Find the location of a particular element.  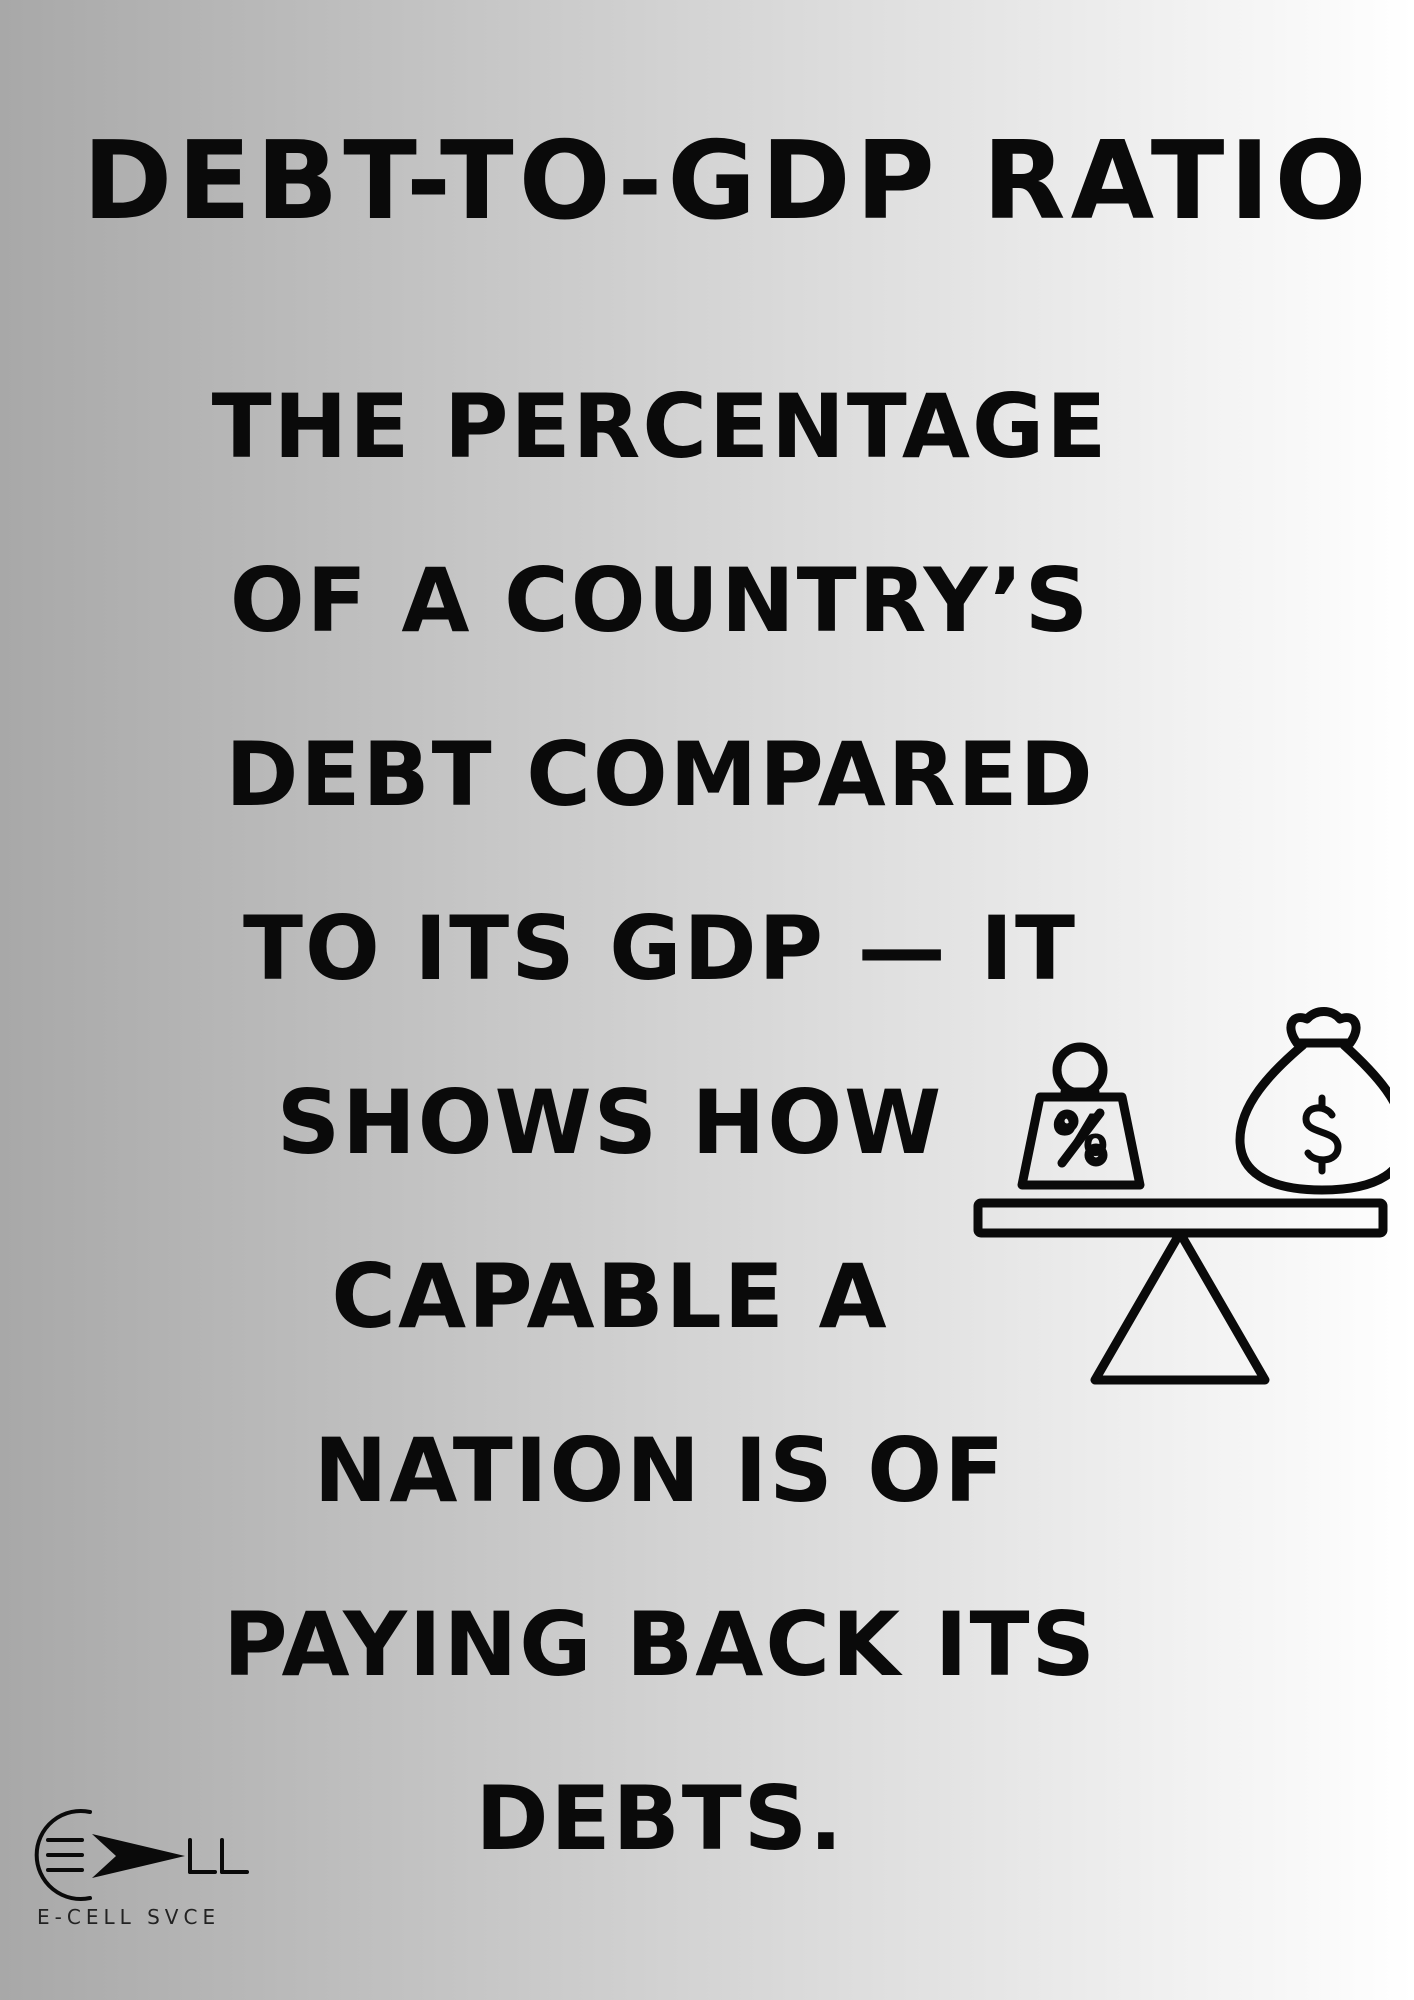

definition-line: TO ITS GDP — IT is located at coordinates (660, 948).